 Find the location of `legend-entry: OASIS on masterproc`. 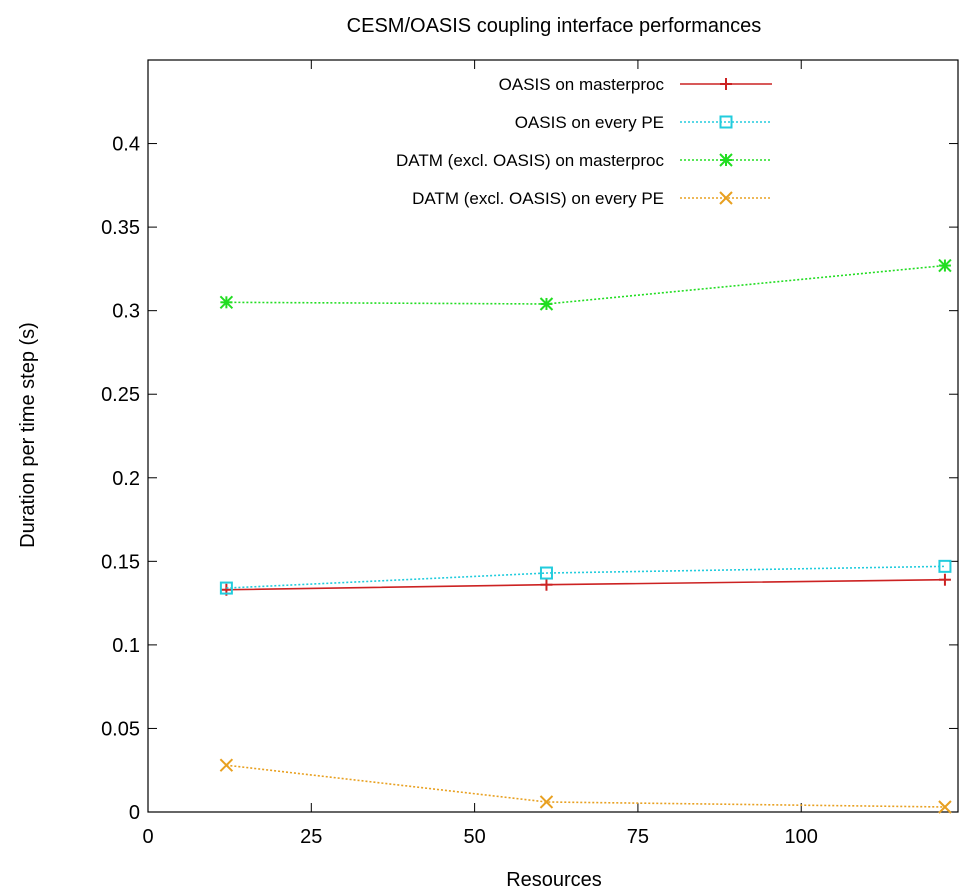

legend-entry: OASIS on masterproc is located at coordinates (635, 84).